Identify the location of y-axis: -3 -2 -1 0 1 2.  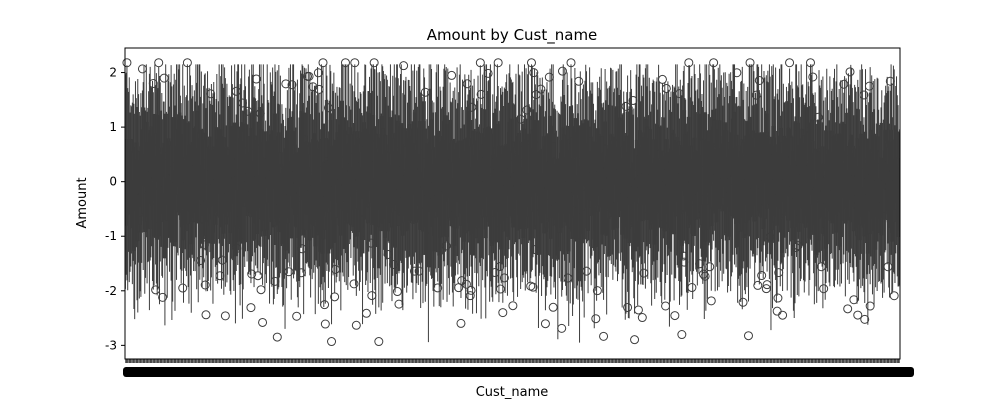
(115, 209).